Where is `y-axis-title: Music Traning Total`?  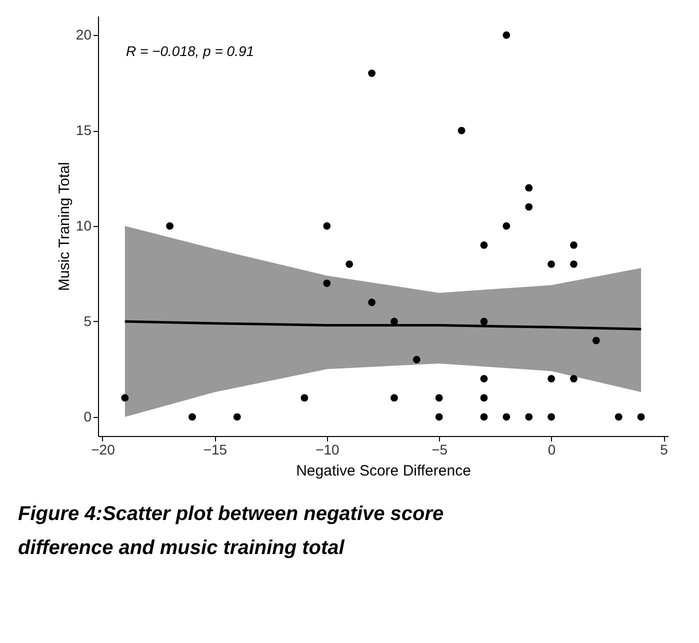 y-axis-title: Music Traning Total is located at coordinates (64, 226).